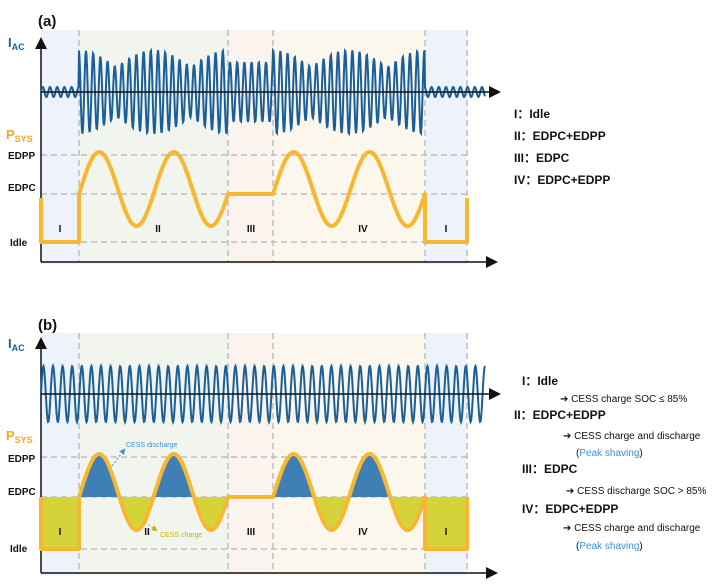 The width and height of the screenshot is (717, 587). Describe the element at coordinates (16, 43) in the screenshot. I see `iac-title-a: IAC` at that location.